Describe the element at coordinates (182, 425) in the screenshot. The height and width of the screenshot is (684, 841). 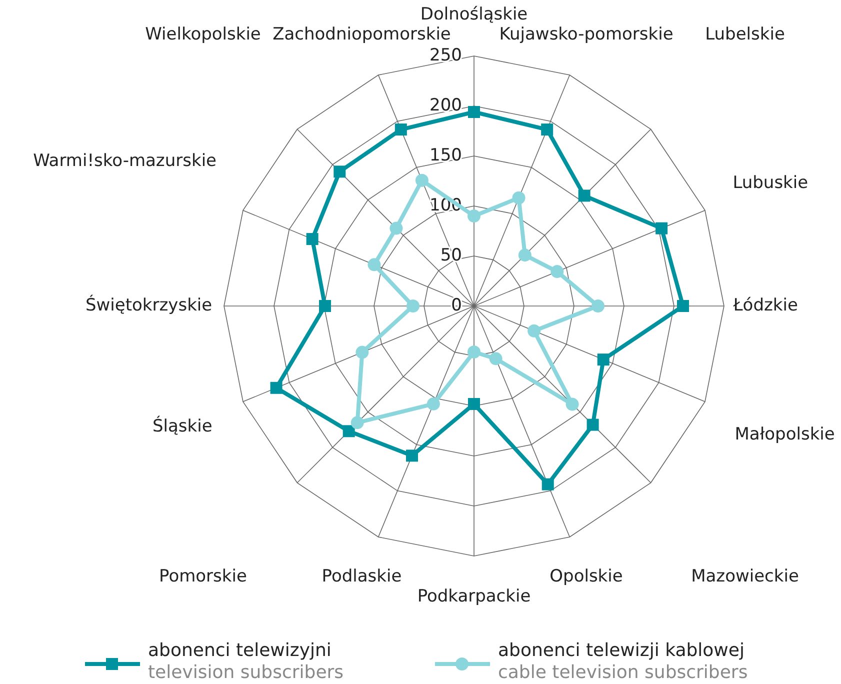
I see `spoke-label: Śląskie` at that location.